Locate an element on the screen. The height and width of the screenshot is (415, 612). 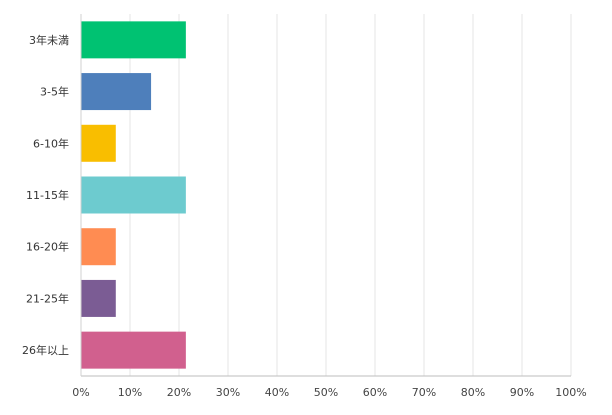
bars is located at coordinates (133, 195).